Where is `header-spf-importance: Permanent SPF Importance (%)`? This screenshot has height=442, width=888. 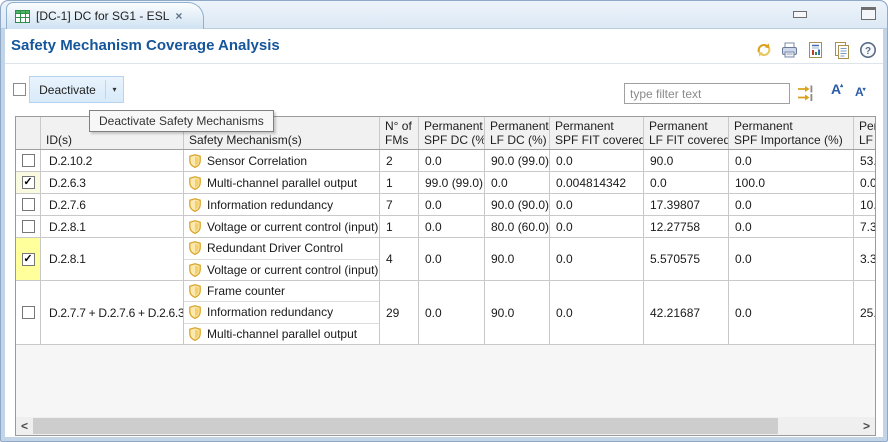 header-spf-importance: Permanent SPF Importance (%) is located at coordinates (791, 133).